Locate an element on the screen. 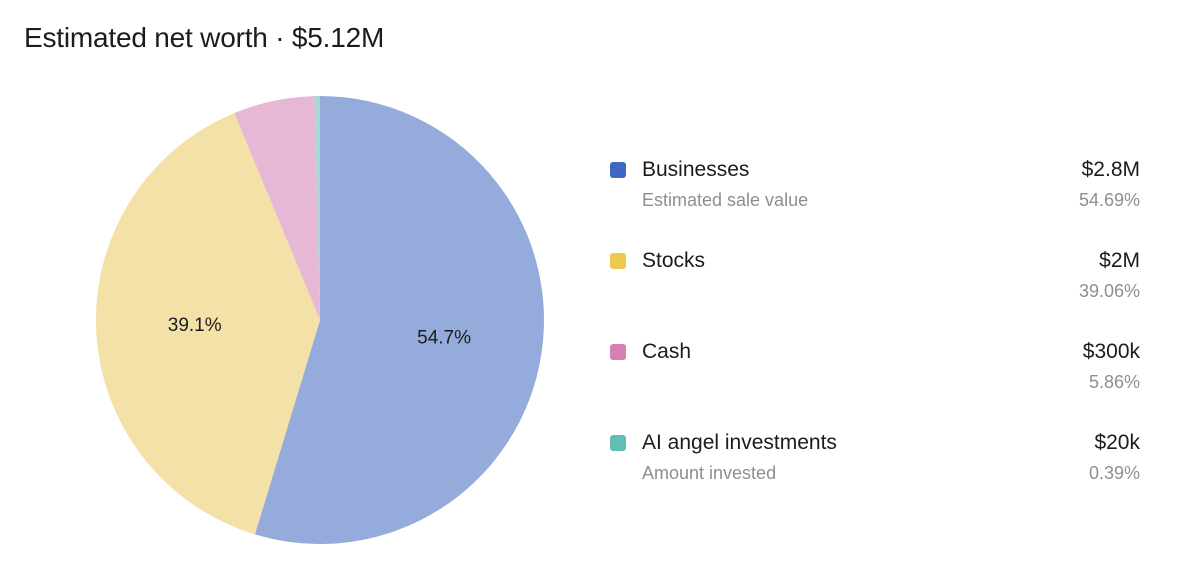  legend-swatch-ai-angel-investments is located at coordinates (618, 443).